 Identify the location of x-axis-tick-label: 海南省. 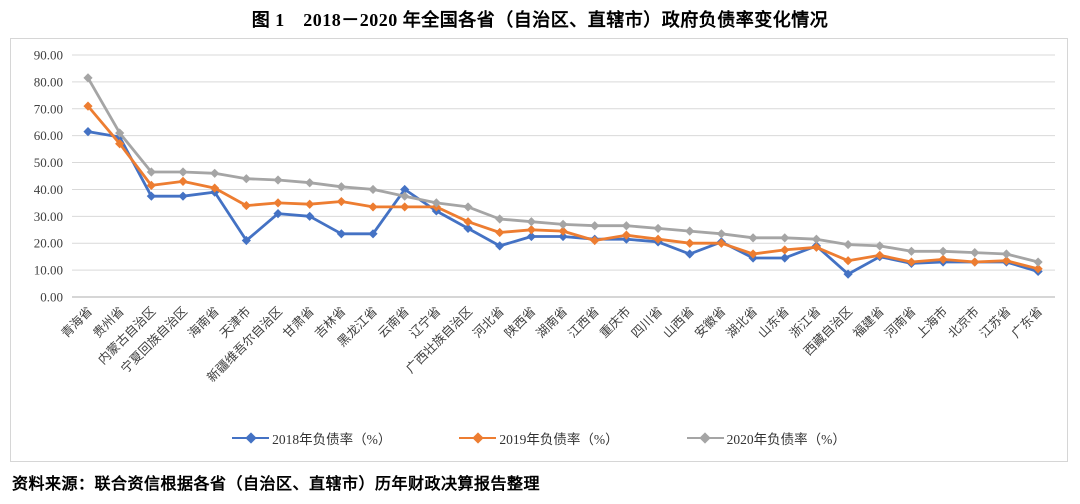
(203, 322).